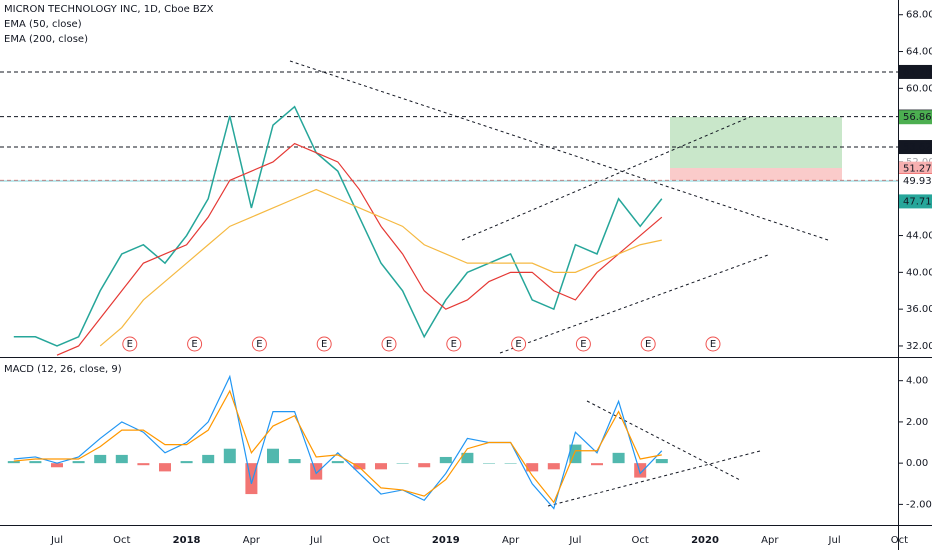  What do you see at coordinates (109, 9) in the screenshot?
I see `chart-title: MICRON TECHNOLOGY INC, 1D, Cboe BZX` at bounding box center [109, 9].